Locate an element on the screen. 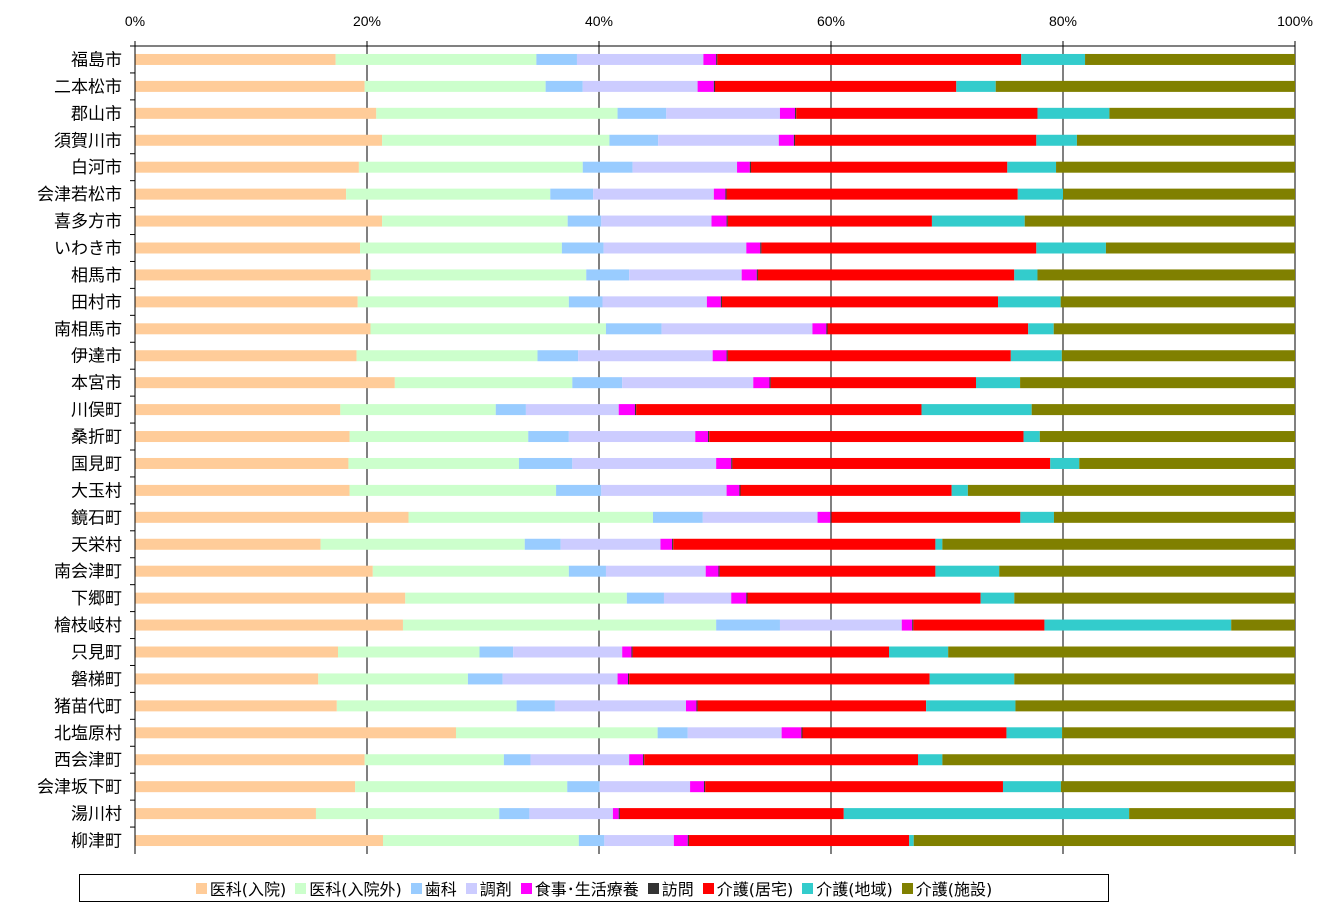  category-label: 相馬市 is located at coordinates (96, 276).